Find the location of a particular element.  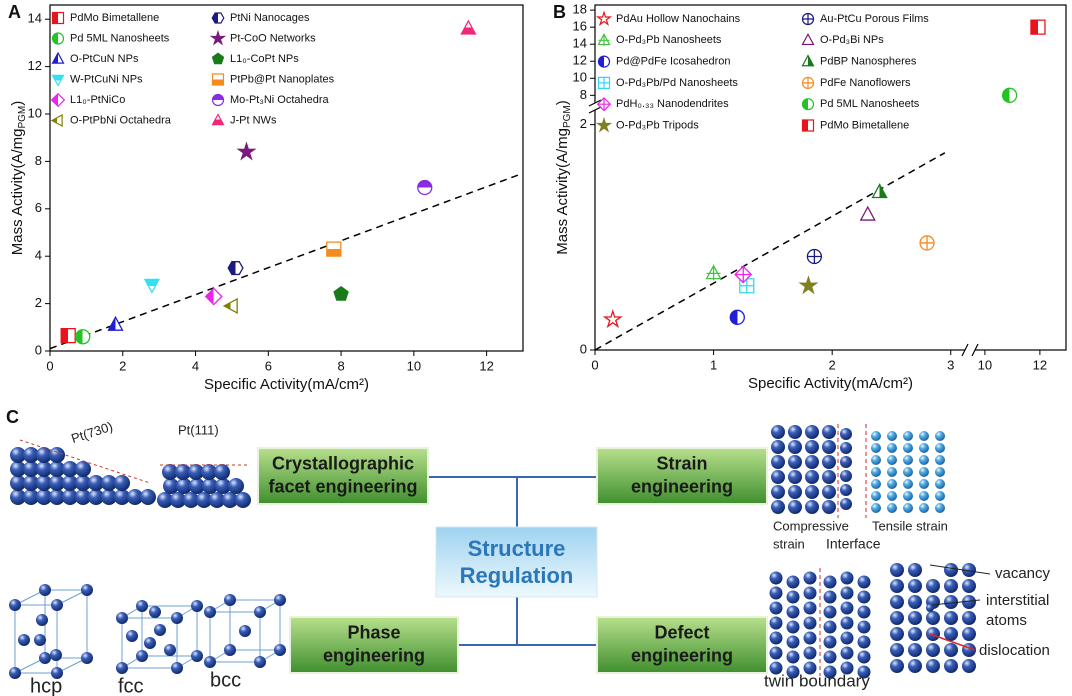

y-axis-title: Mass Activity(A/mgPGM) is located at coordinates (18, 178).